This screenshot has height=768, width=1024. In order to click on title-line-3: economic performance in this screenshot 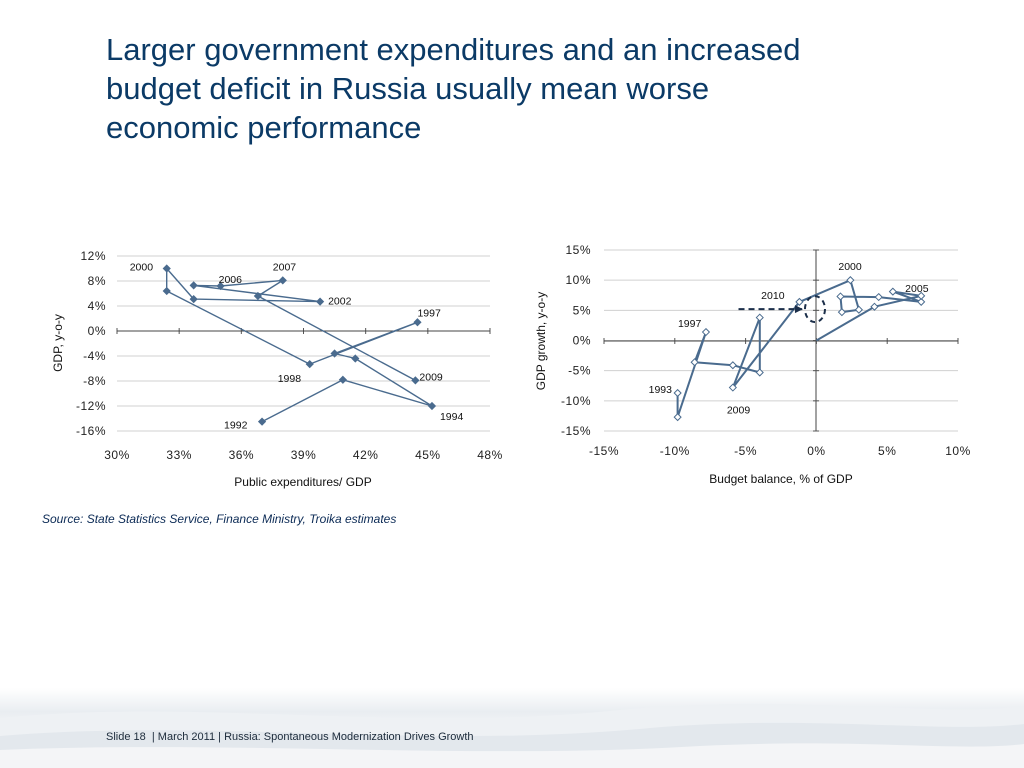, I will do `click(264, 127)`.